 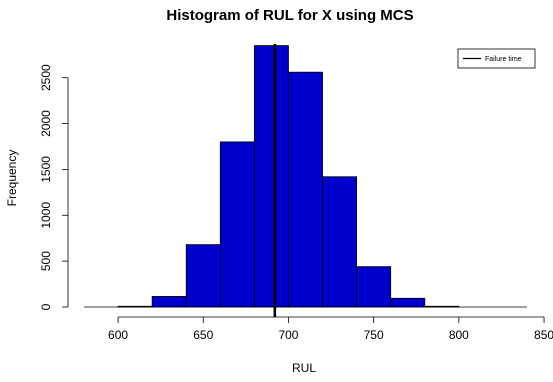 What do you see at coordinates (46, 123) in the screenshot?
I see `y-tick-label: 2000` at bounding box center [46, 123].